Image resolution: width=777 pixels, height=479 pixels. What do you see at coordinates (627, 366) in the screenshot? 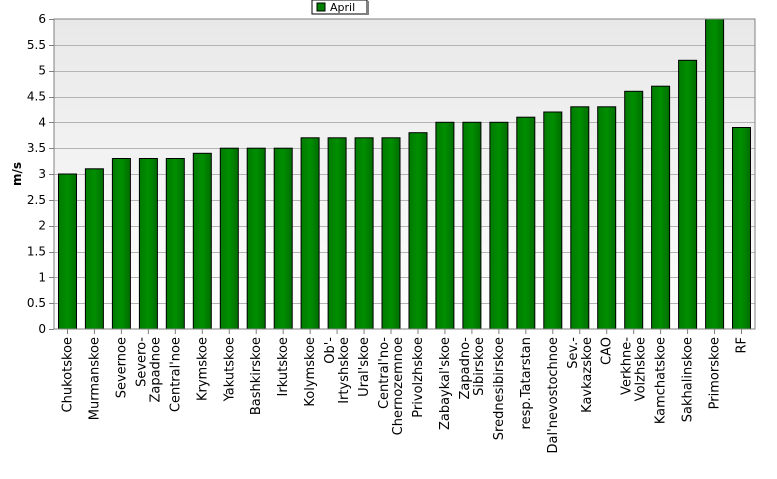
I see `svg-text: Verkhne-` at bounding box center [627, 366].